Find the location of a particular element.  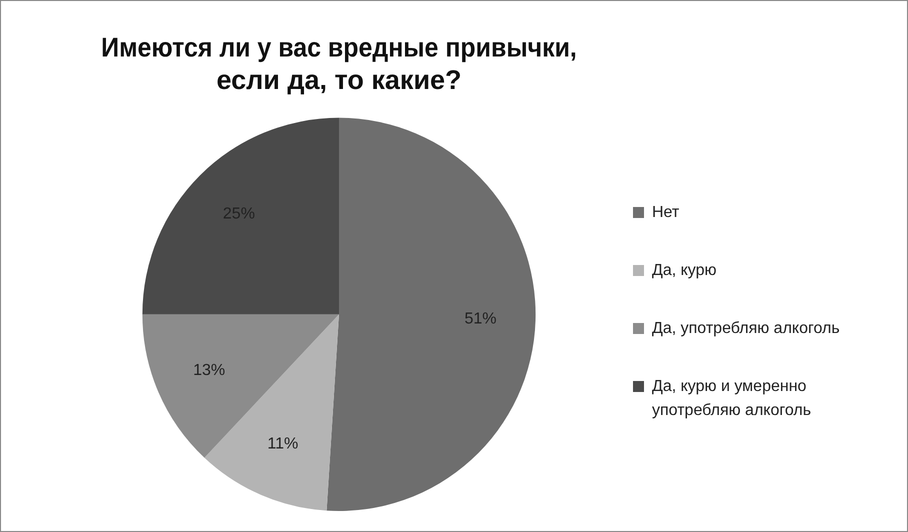

data-label: 11% is located at coordinates (282, 444).